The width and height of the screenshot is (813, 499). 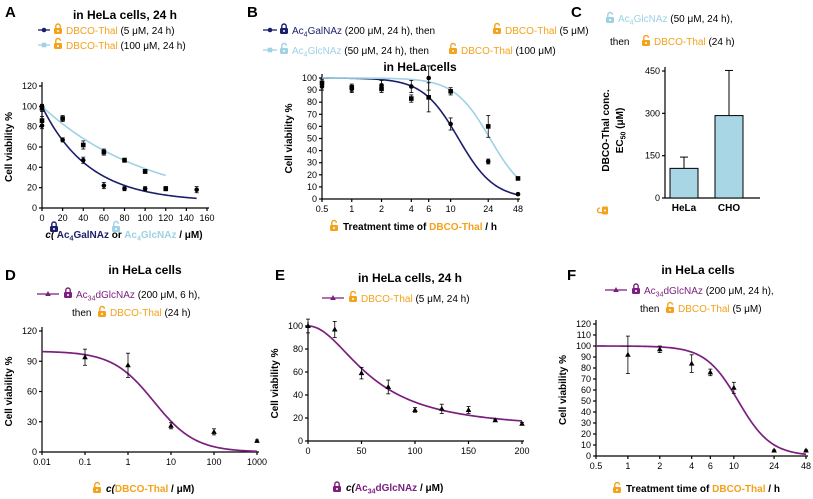 What do you see at coordinates (451, 209) in the screenshot?
I see `x-tick-label: 10` at bounding box center [451, 209].